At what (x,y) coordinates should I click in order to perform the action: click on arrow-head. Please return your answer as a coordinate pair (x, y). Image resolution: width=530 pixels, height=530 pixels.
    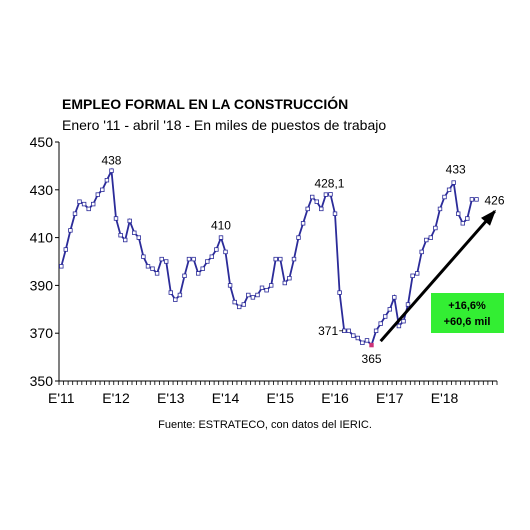
    Looking at the image, I should click on (488, 217).